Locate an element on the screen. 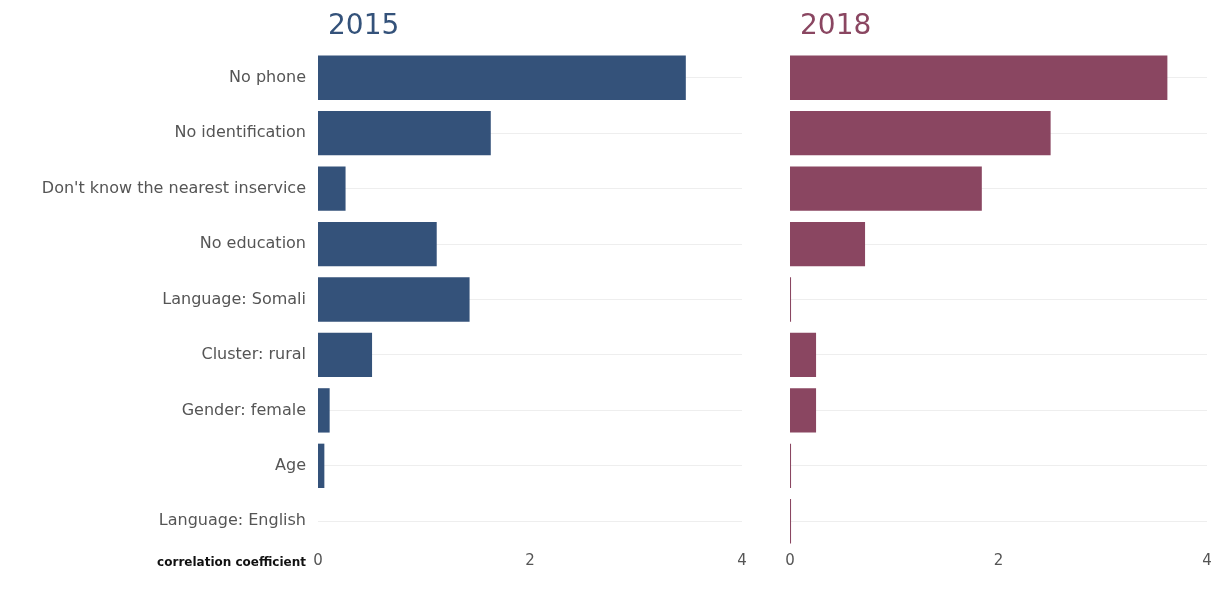 Image resolution: width=1217 pixels, height=594 pixels. y-tick-label: Language: Somali is located at coordinates (234, 298).